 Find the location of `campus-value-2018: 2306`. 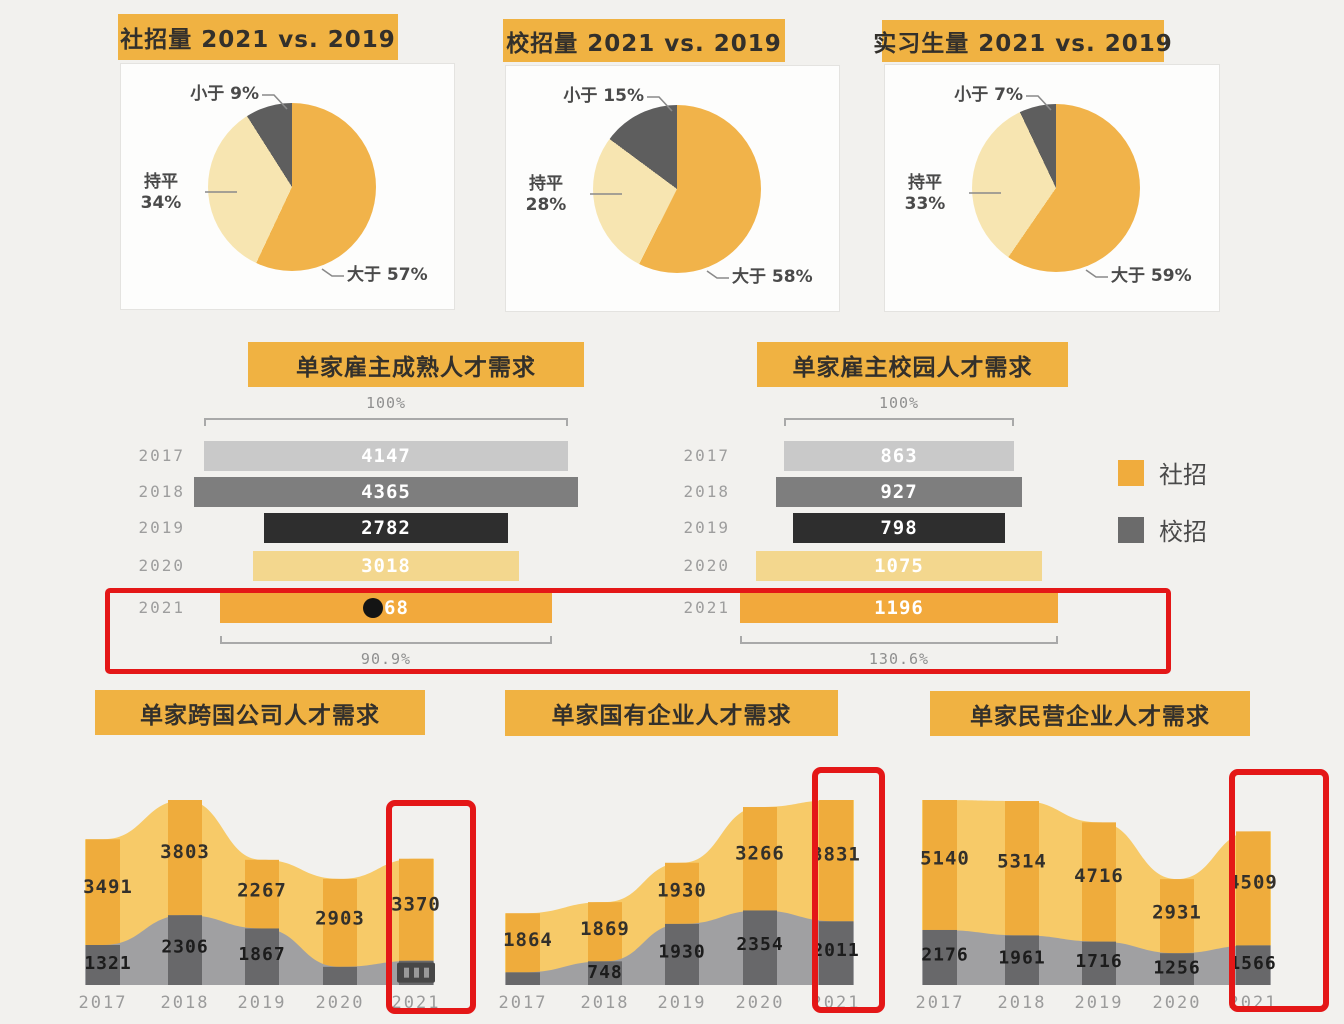

campus-value-2018: 2306 is located at coordinates (184, 947).